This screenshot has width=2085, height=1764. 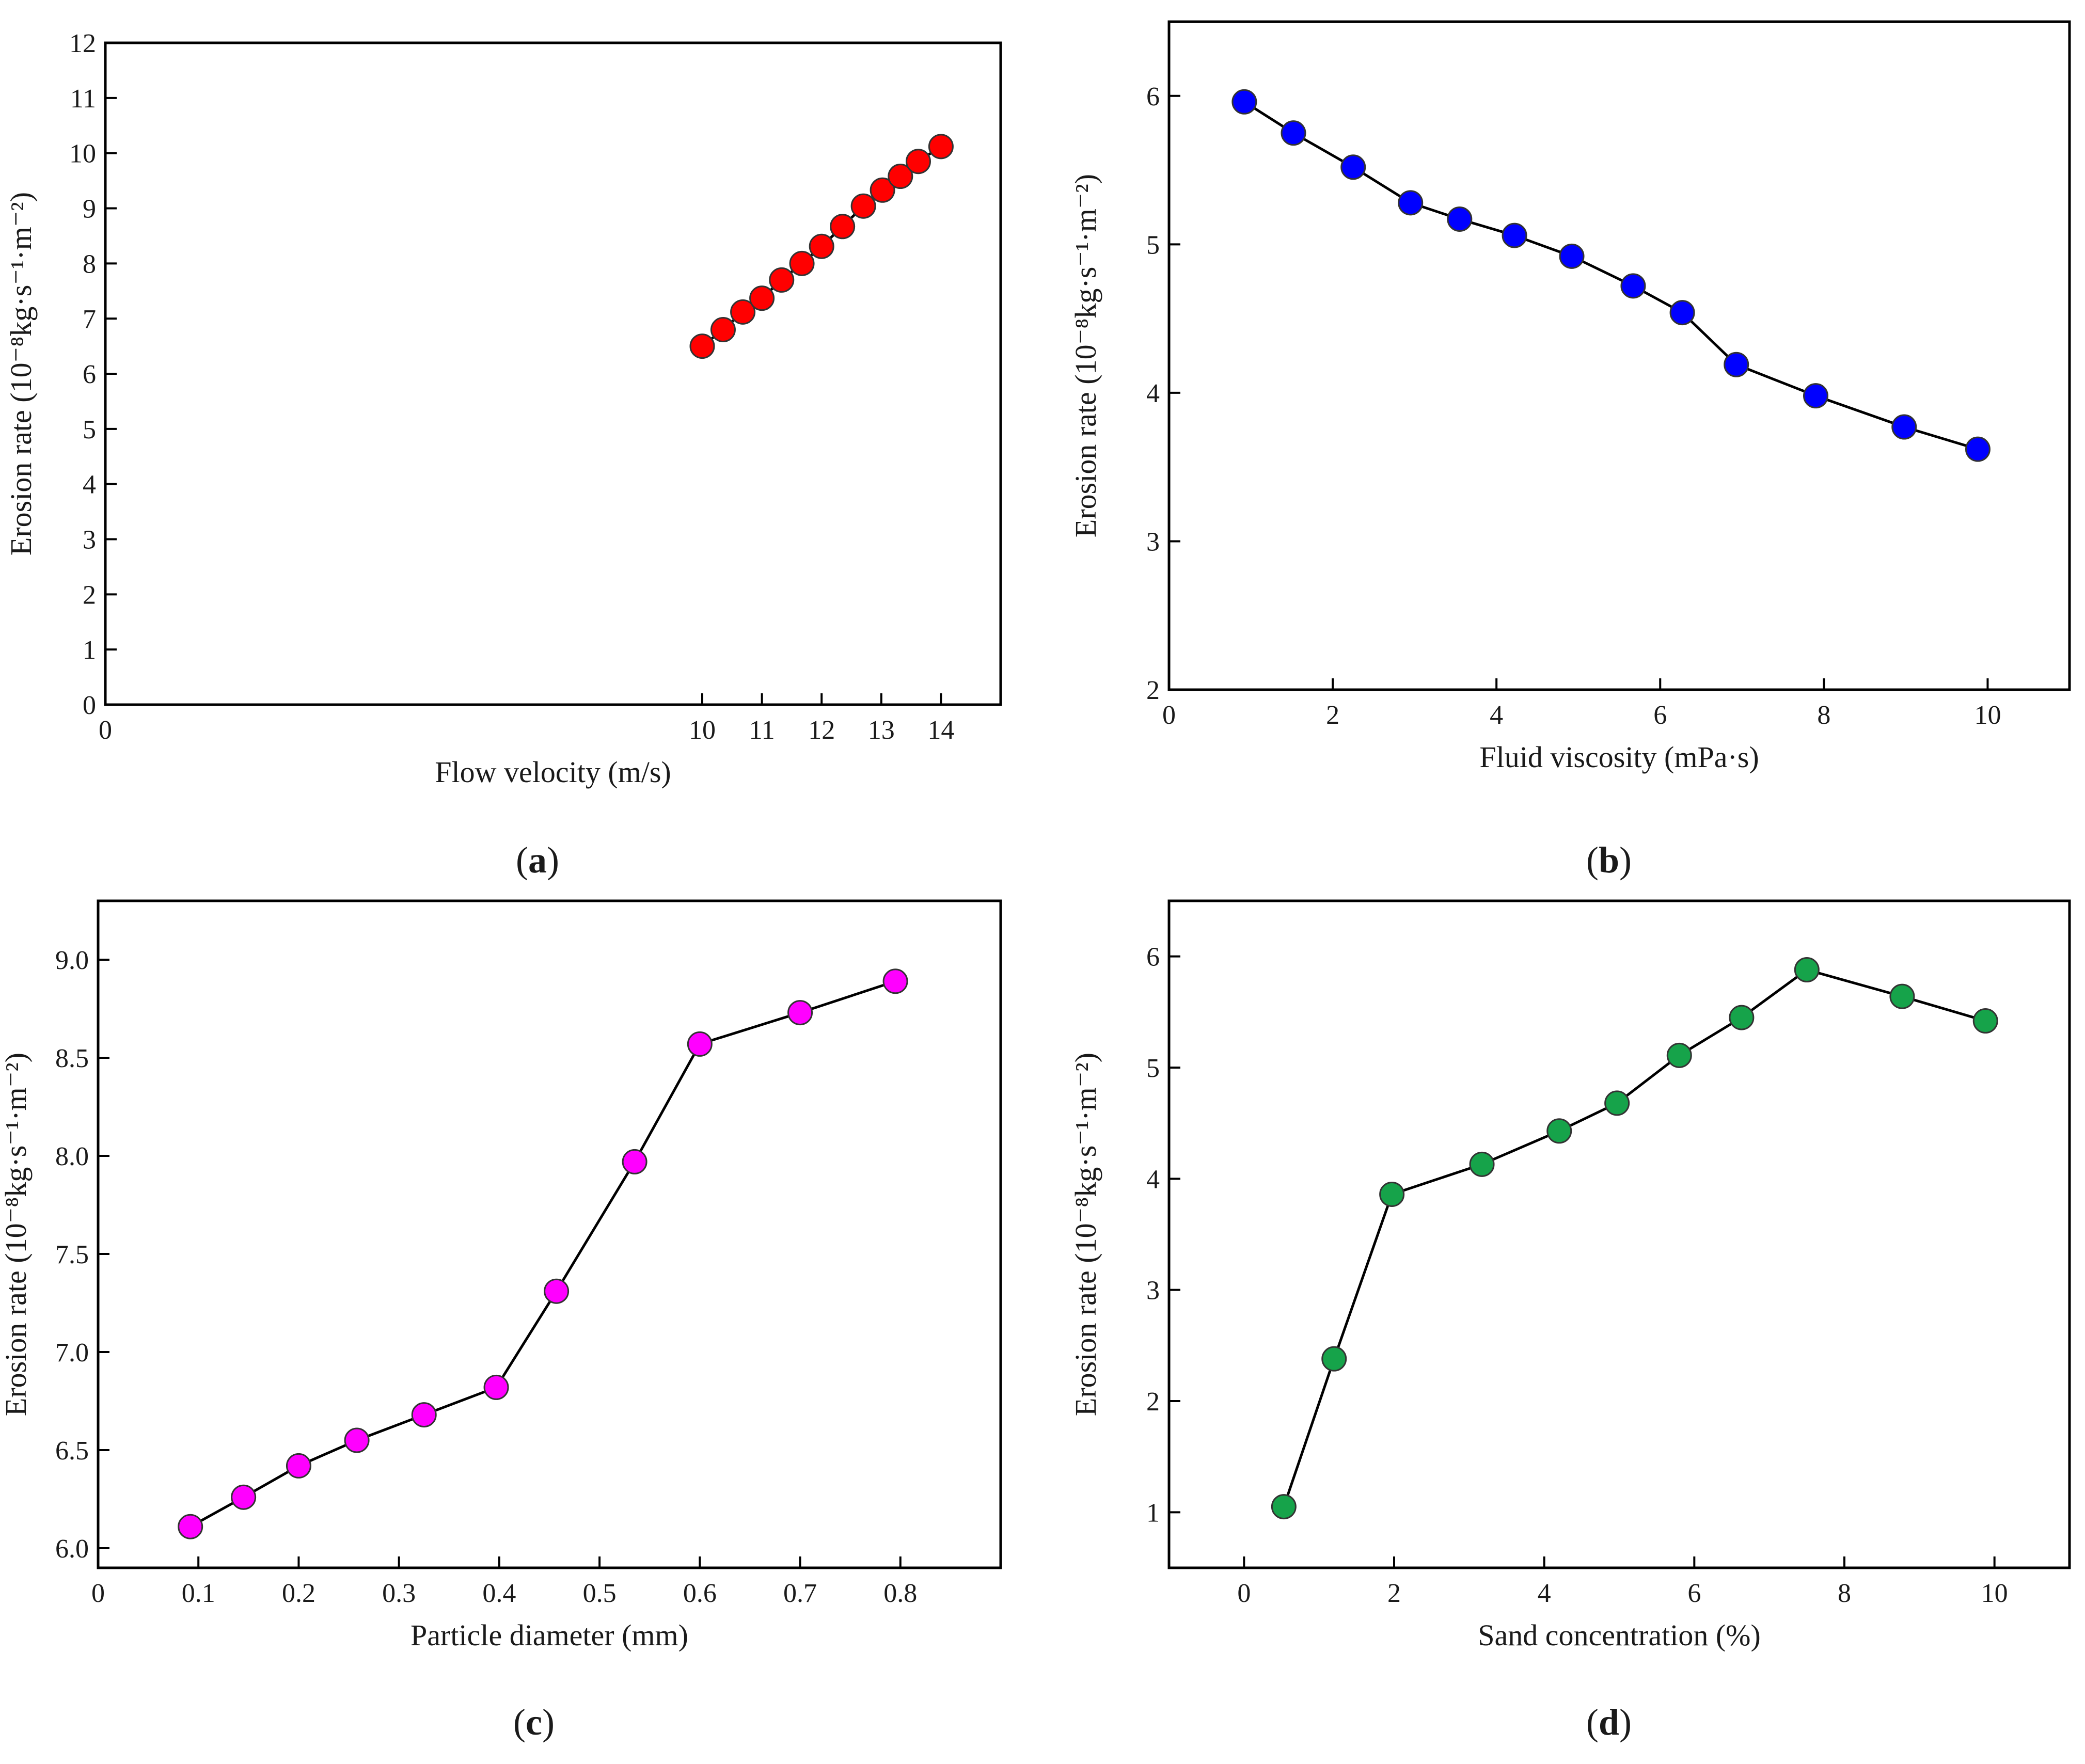 What do you see at coordinates (882, 730) in the screenshot?
I see `x-tick-label: 13` at bounding box center [882, 730].